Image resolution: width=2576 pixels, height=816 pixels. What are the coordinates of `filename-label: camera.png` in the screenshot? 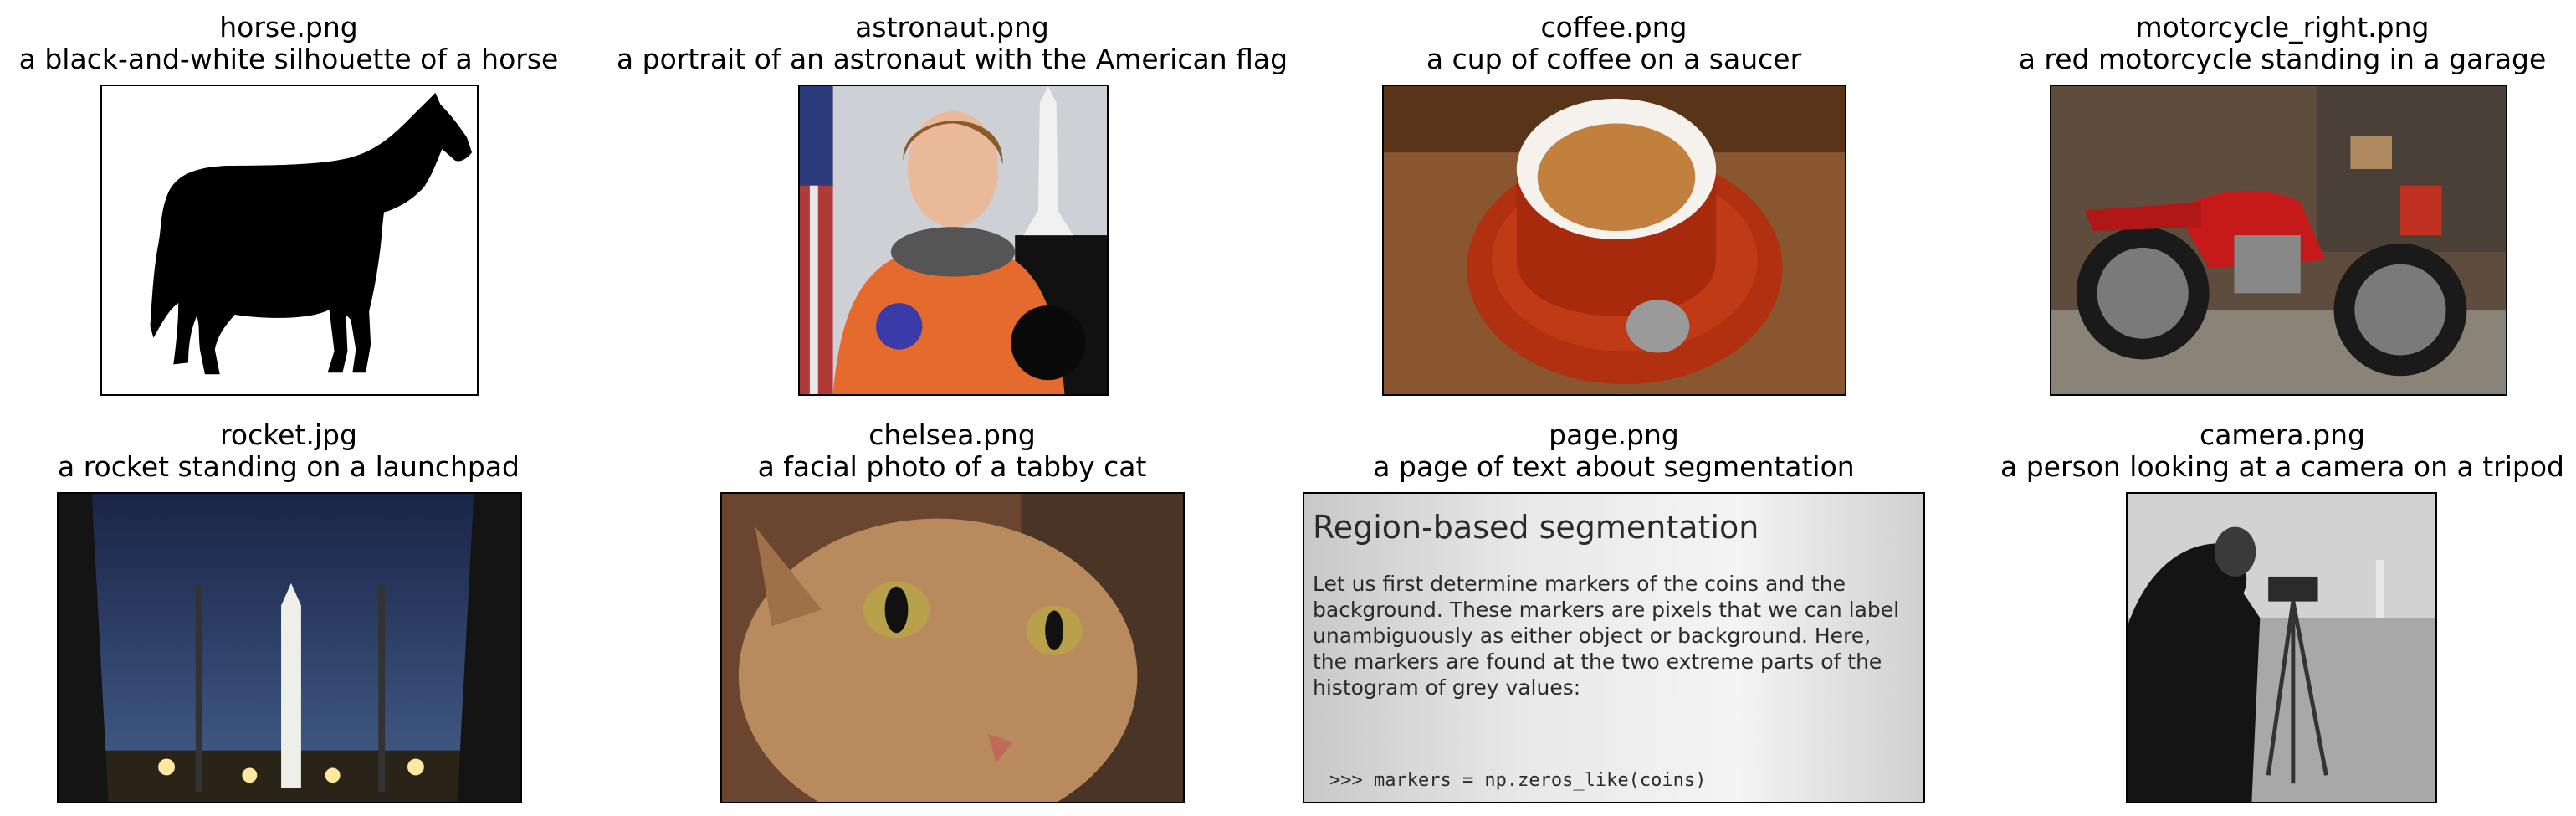 It's located at (2283, 434).